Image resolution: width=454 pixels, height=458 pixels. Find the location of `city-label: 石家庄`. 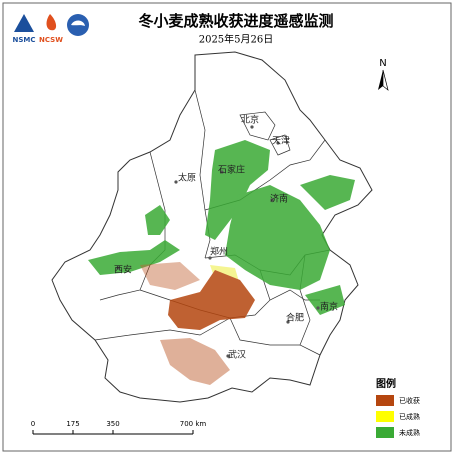

city-label: 石家庄 is located at coordinates (231, 170).